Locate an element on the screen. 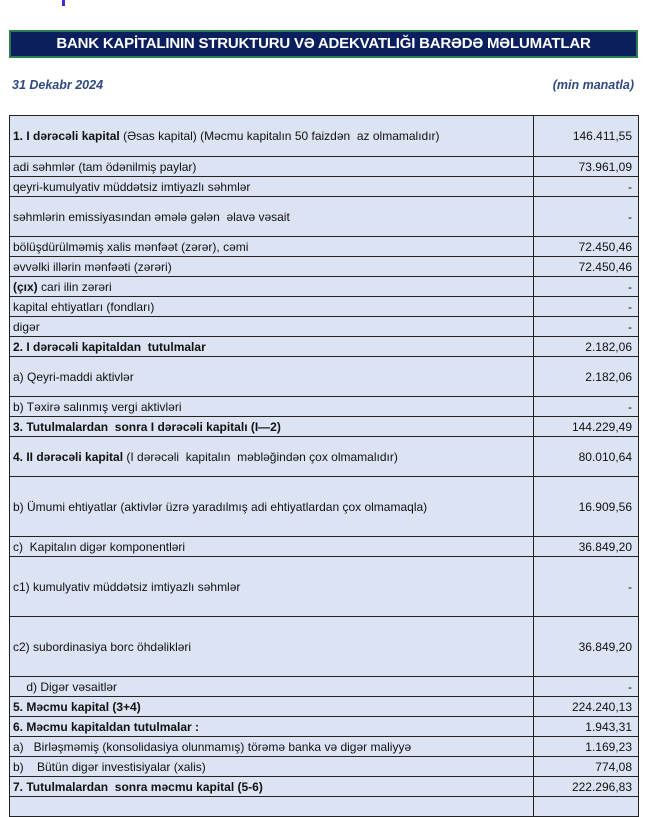 The image size is (655, 817). row-label: a) Qeyri-maddi aktivlər is located at coordinates (271, 376).